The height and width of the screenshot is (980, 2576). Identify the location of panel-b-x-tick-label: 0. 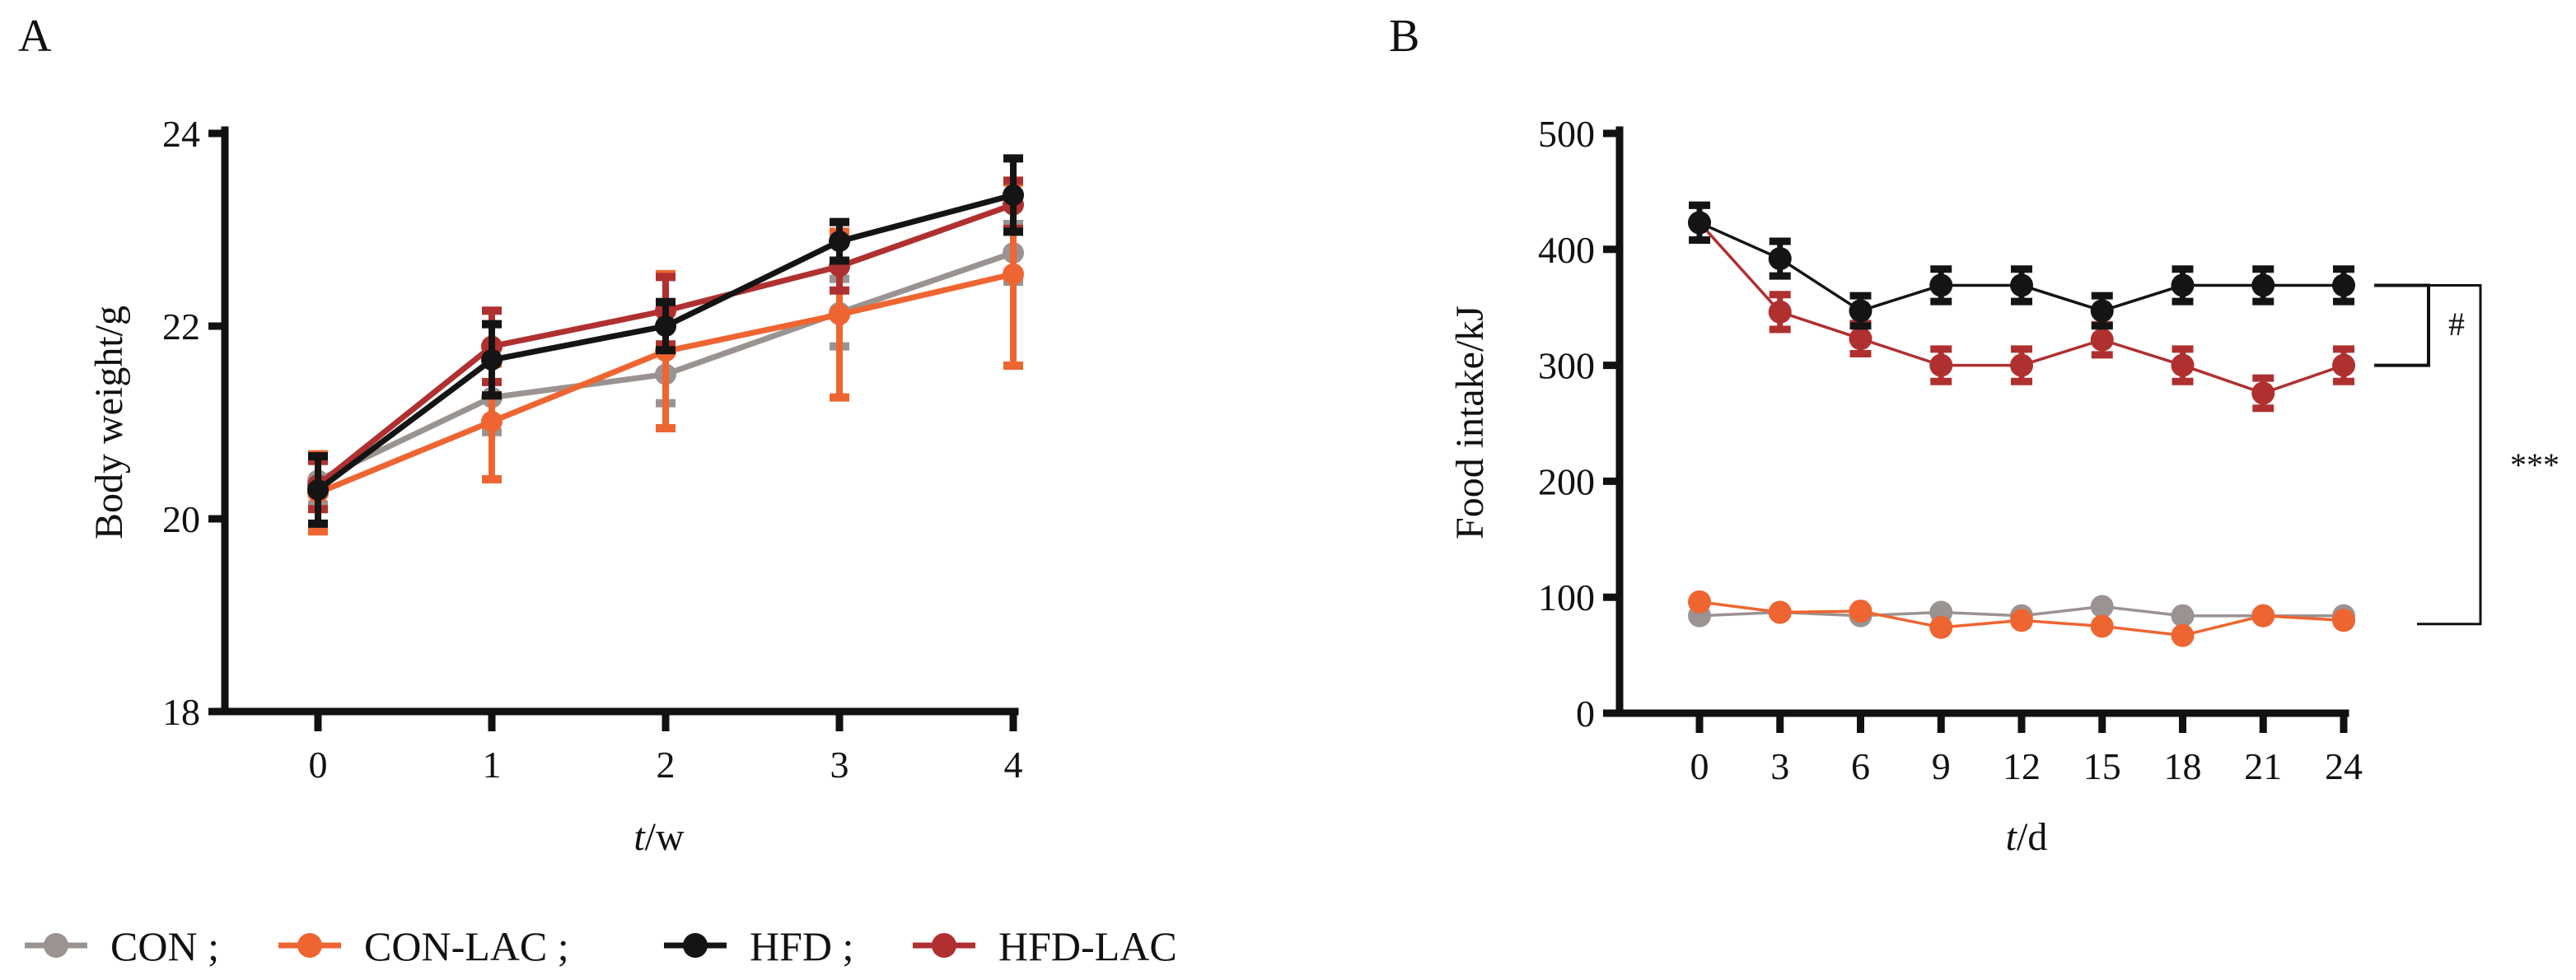
(1699, 766).